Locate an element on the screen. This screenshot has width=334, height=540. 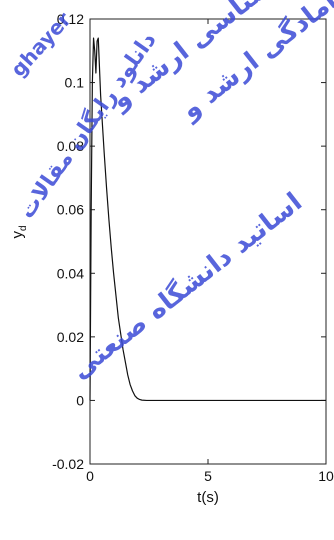
y-tick-label: 0 is located at coordinates (80, 400).